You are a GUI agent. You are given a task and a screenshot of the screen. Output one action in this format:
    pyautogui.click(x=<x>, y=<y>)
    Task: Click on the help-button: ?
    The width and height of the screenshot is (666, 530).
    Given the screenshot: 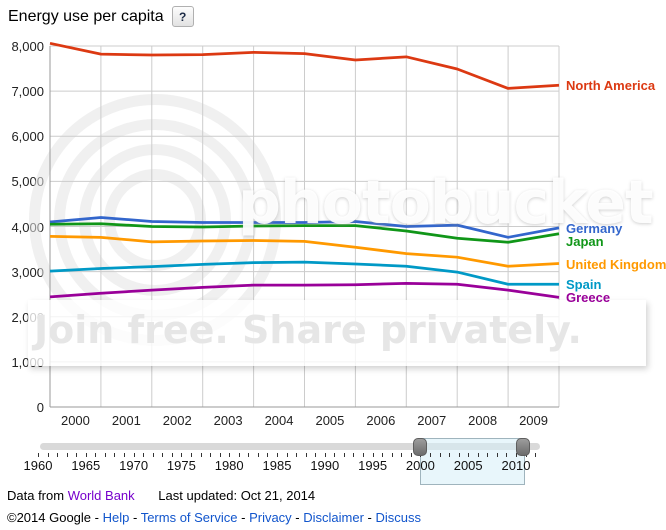 What is the action you would take?
    pyautogui.click(x=182, y=16)
    